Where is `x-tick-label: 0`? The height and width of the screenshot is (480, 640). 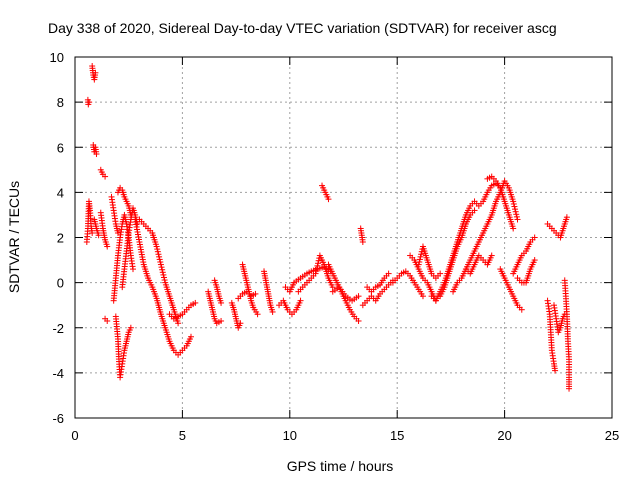 x-tick-label: 0 is located at coordinates (74, 435).